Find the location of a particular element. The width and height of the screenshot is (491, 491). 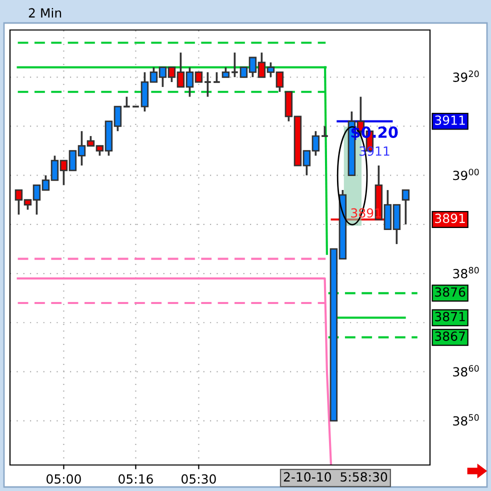

y-tick-label: 38$^{50}$ is located at coordinates (466, 420).